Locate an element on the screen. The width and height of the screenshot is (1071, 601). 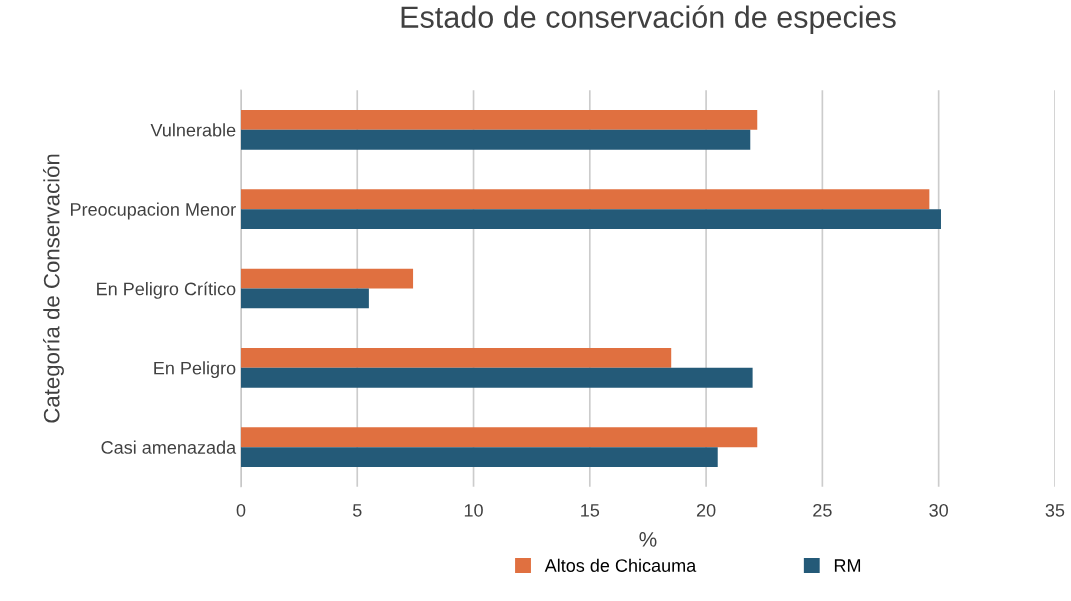
x-axis-title: % is located at coordinates (648, 539).